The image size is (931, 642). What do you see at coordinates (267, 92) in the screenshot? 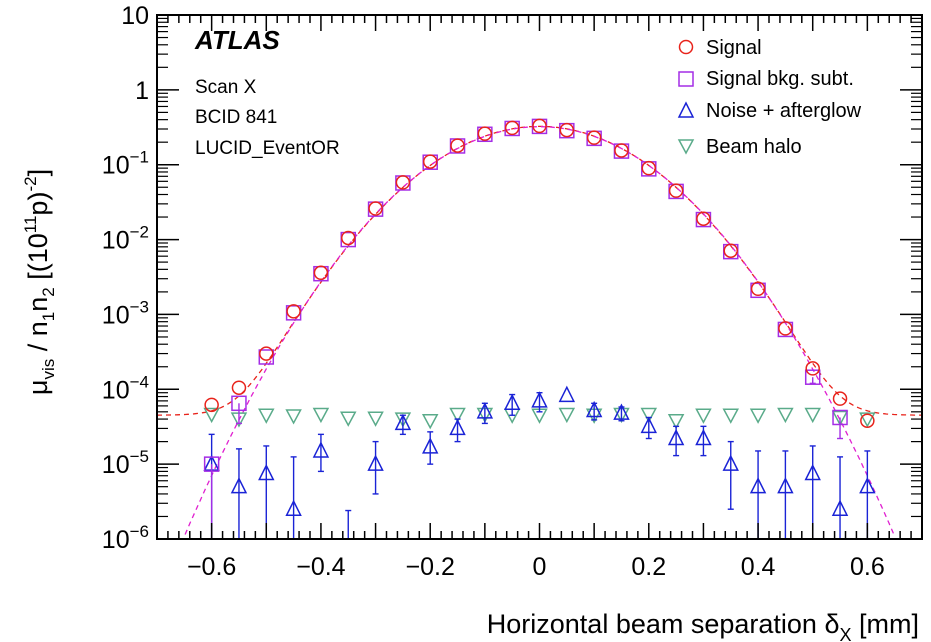
I see `annotations: ATLAS Scan X BCID 841 LUCID_EventOR` at bounding box center [267, 92].